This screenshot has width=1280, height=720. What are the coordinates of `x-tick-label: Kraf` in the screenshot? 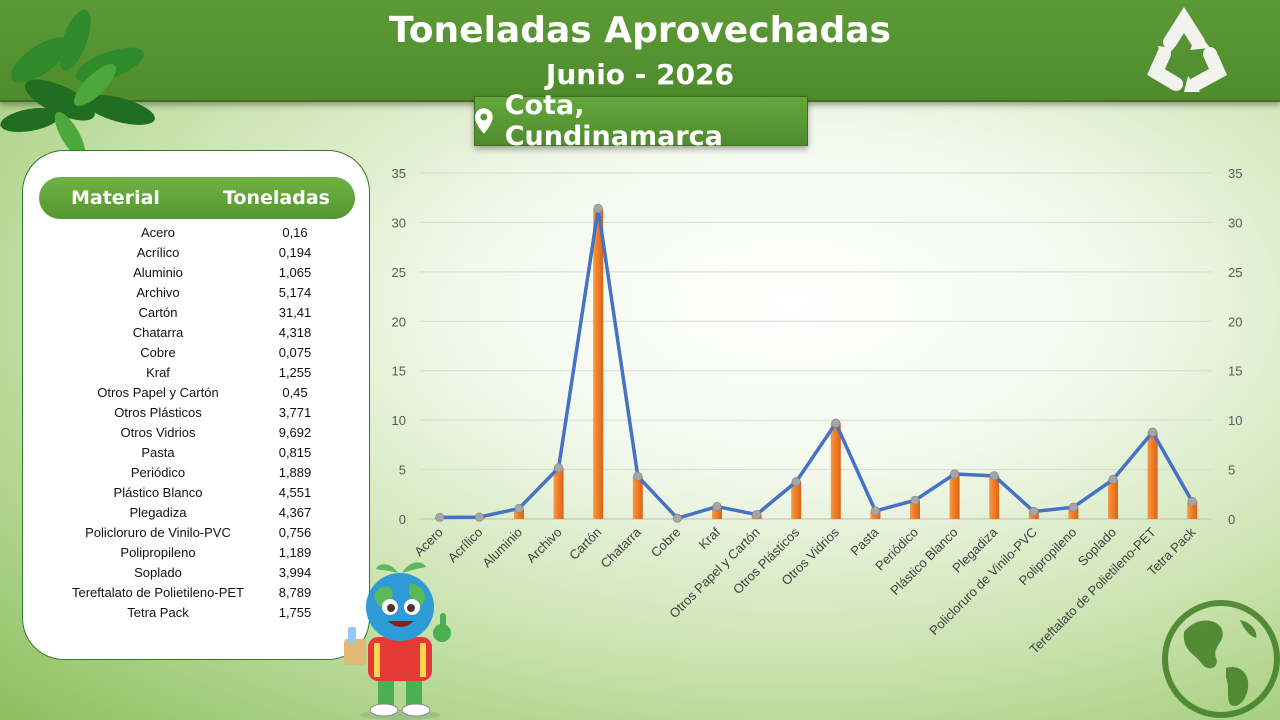 It's located at (710, 538).